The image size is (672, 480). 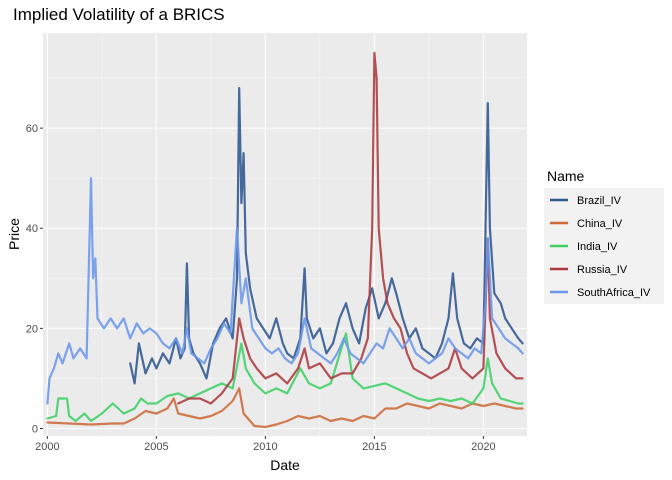 I want to click on x-tick-label: 2015, so click(x=374, y=447).